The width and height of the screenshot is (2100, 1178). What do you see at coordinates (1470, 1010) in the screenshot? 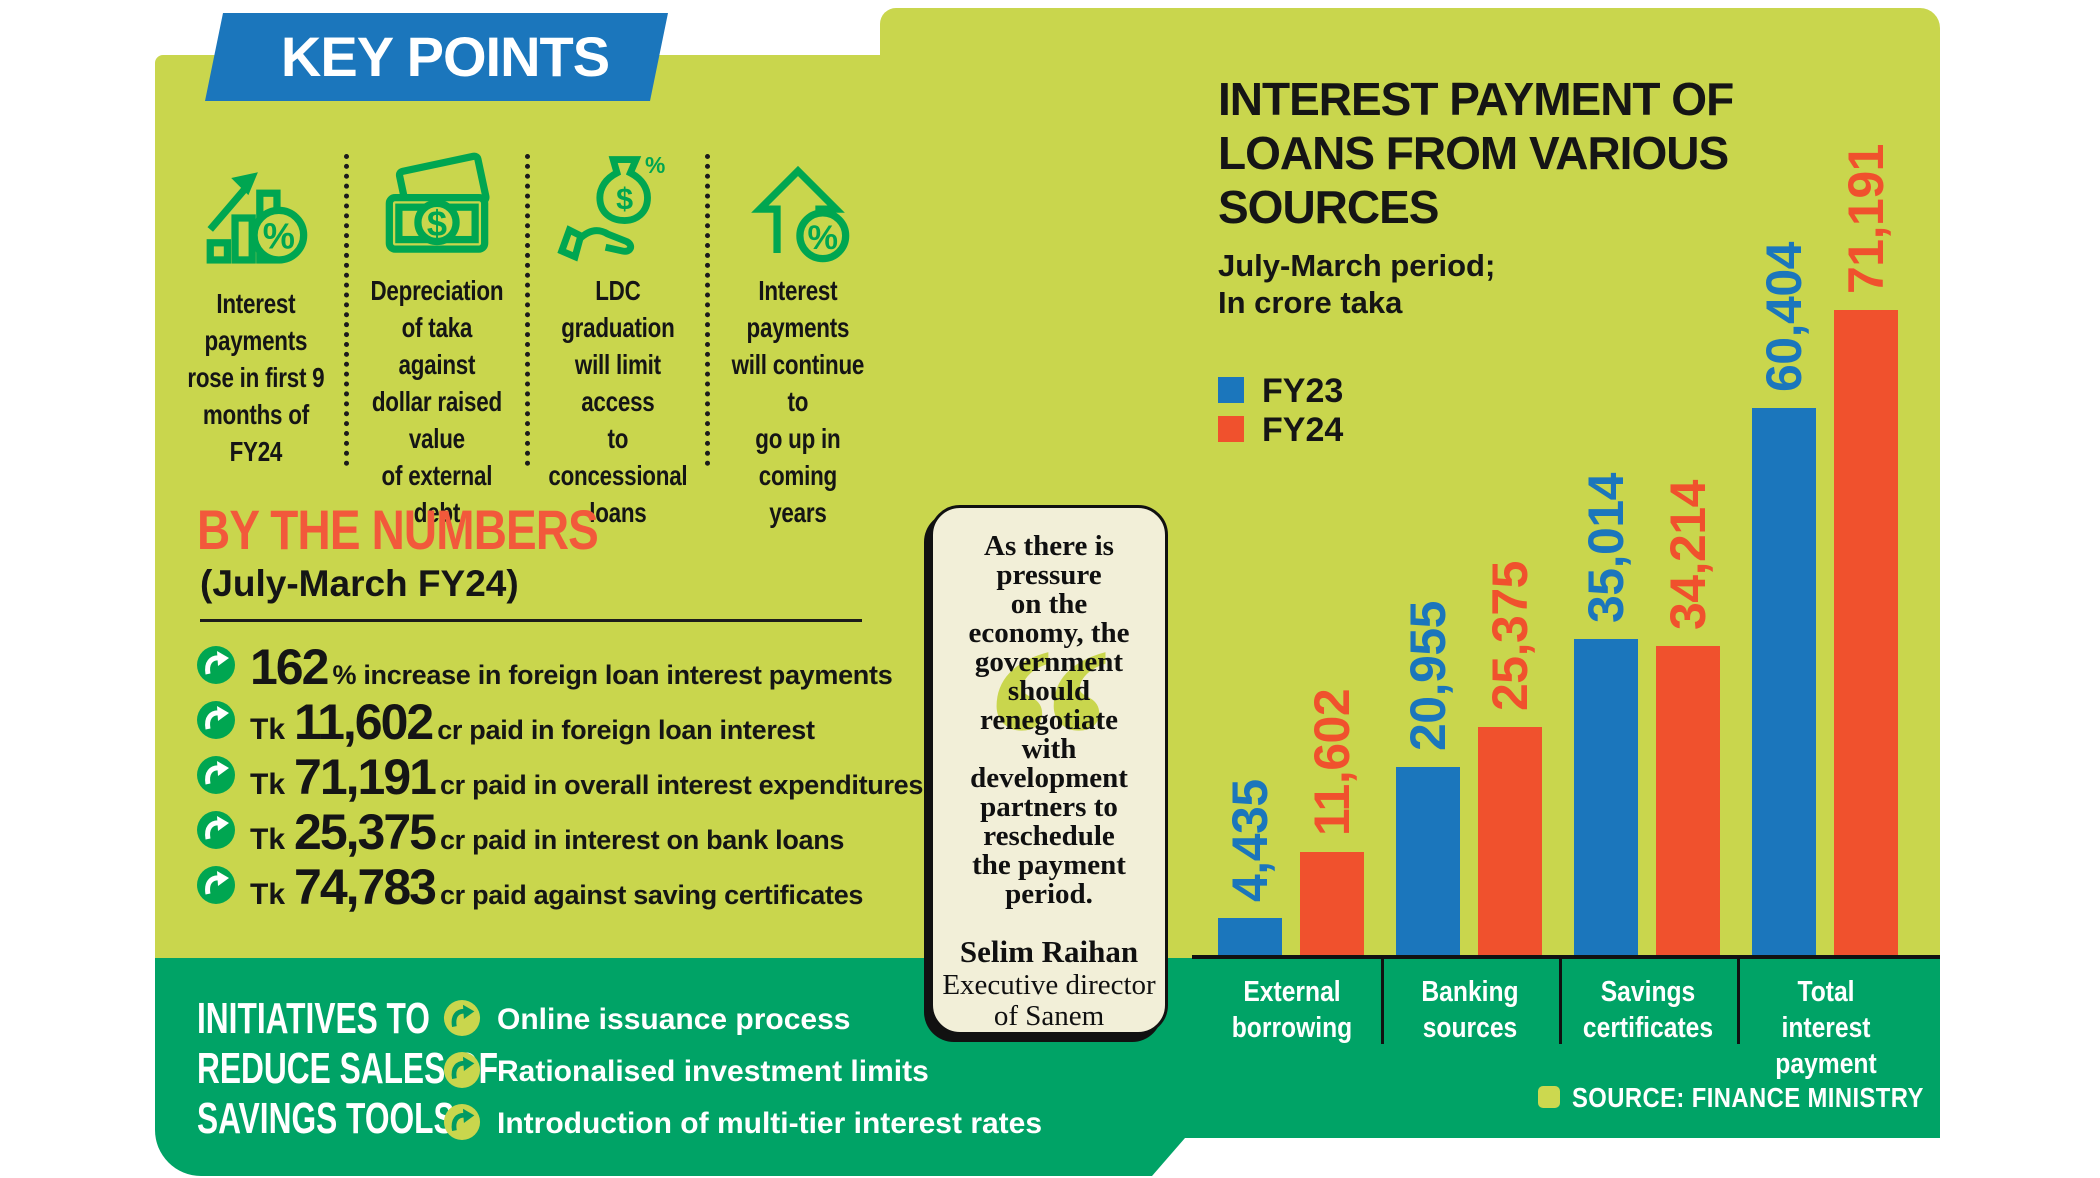
I see `category-label: Banking sources` at bounding box center [1470, 1010].